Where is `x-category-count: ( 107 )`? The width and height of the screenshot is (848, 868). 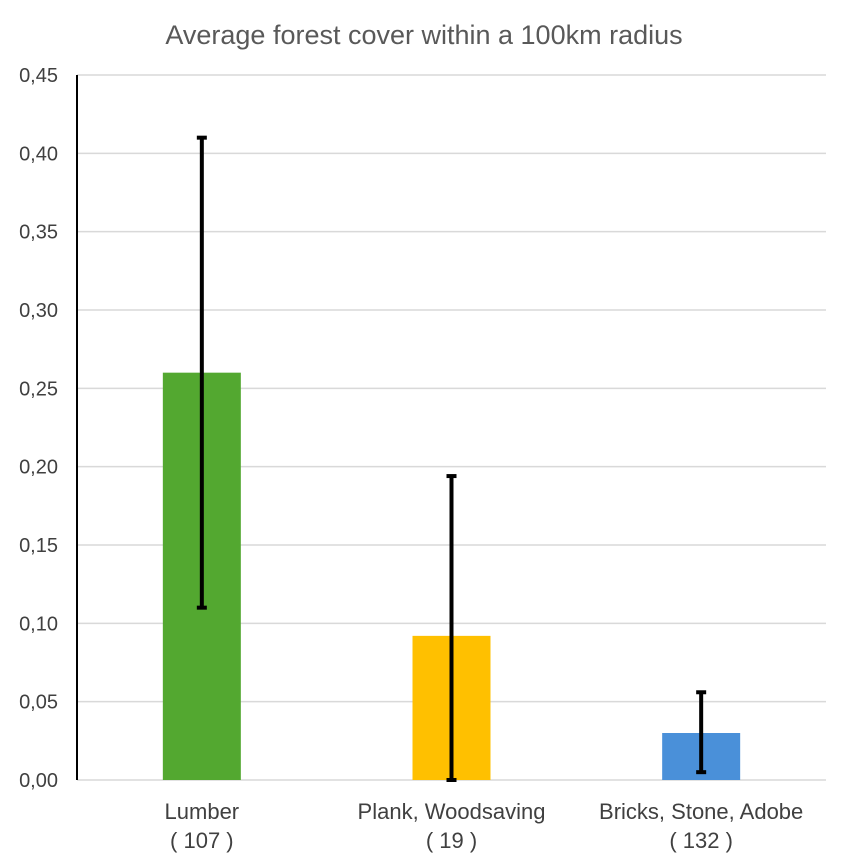 x-category-count: ( 107 ) is located at coordinates (202, 840).